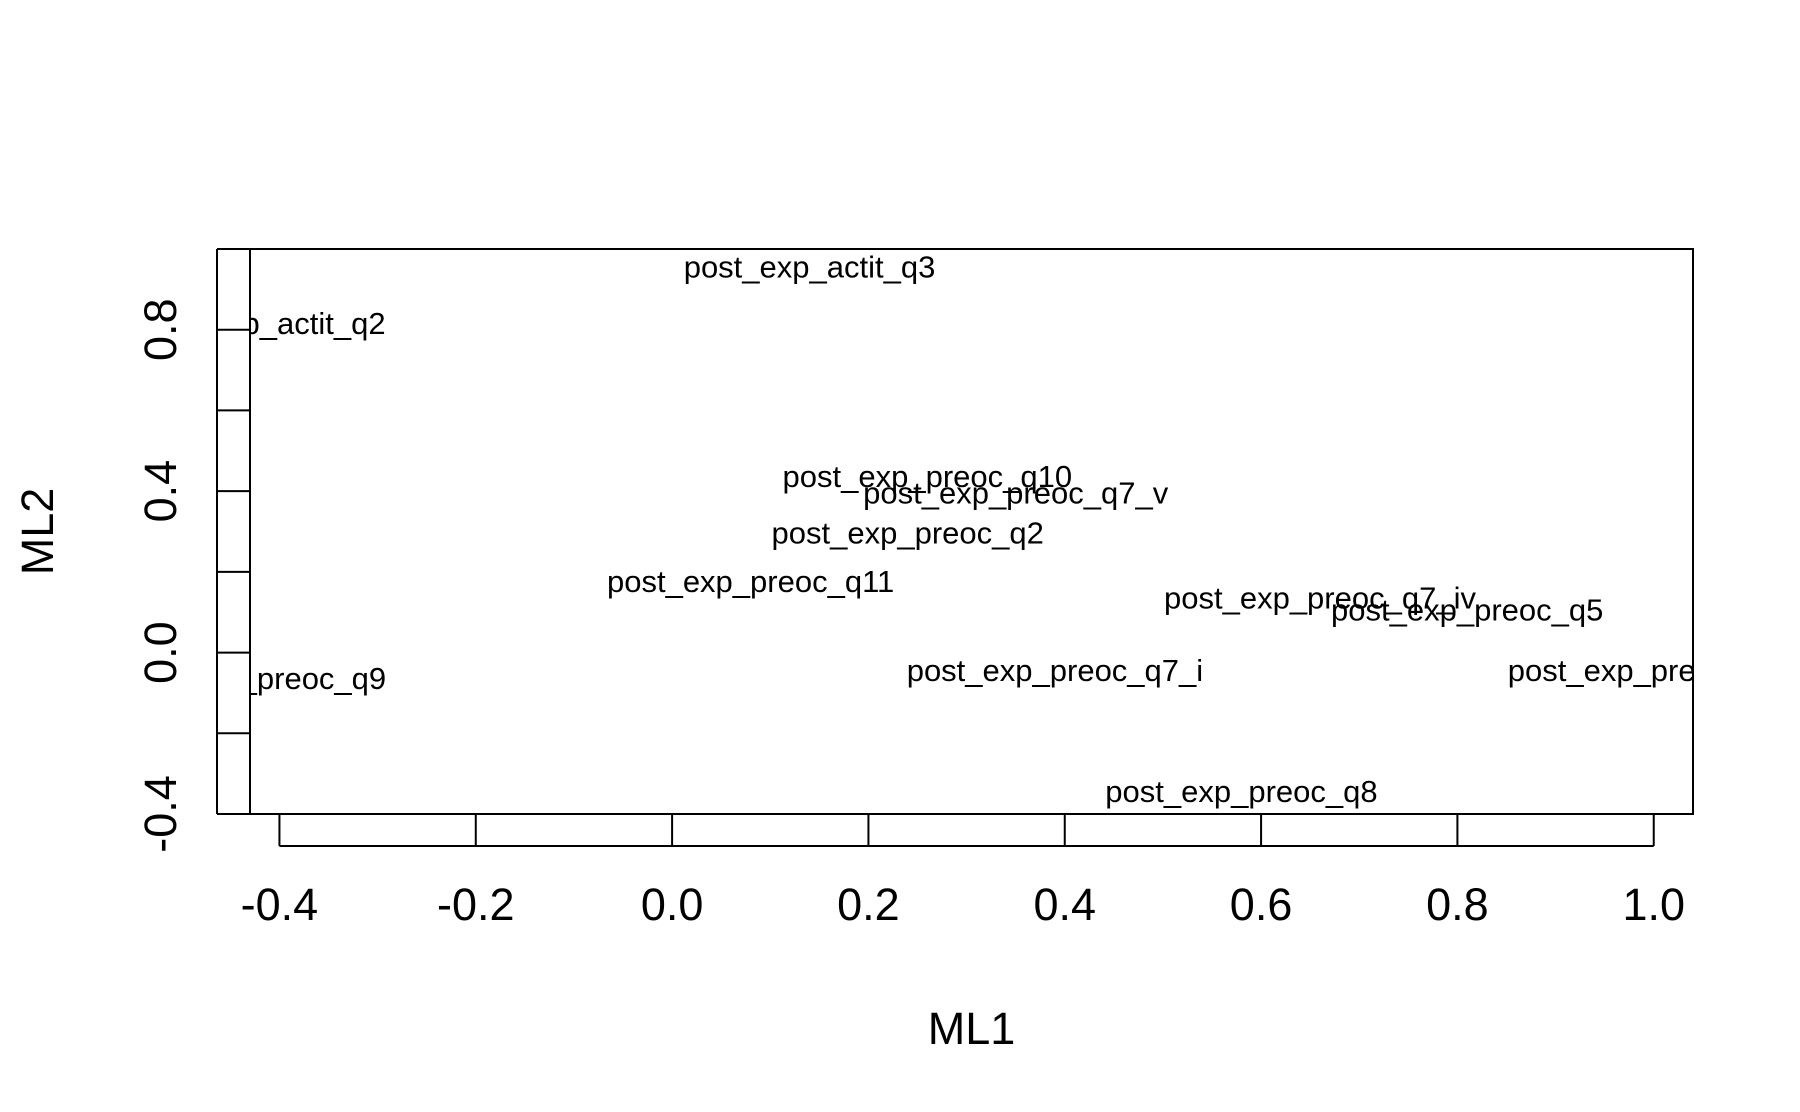 This screenshot has width=1800, height=1112. Describe the element at coordinates (160, 814) in the screenshot. I see `y-tick-label: -0.4` at that location.